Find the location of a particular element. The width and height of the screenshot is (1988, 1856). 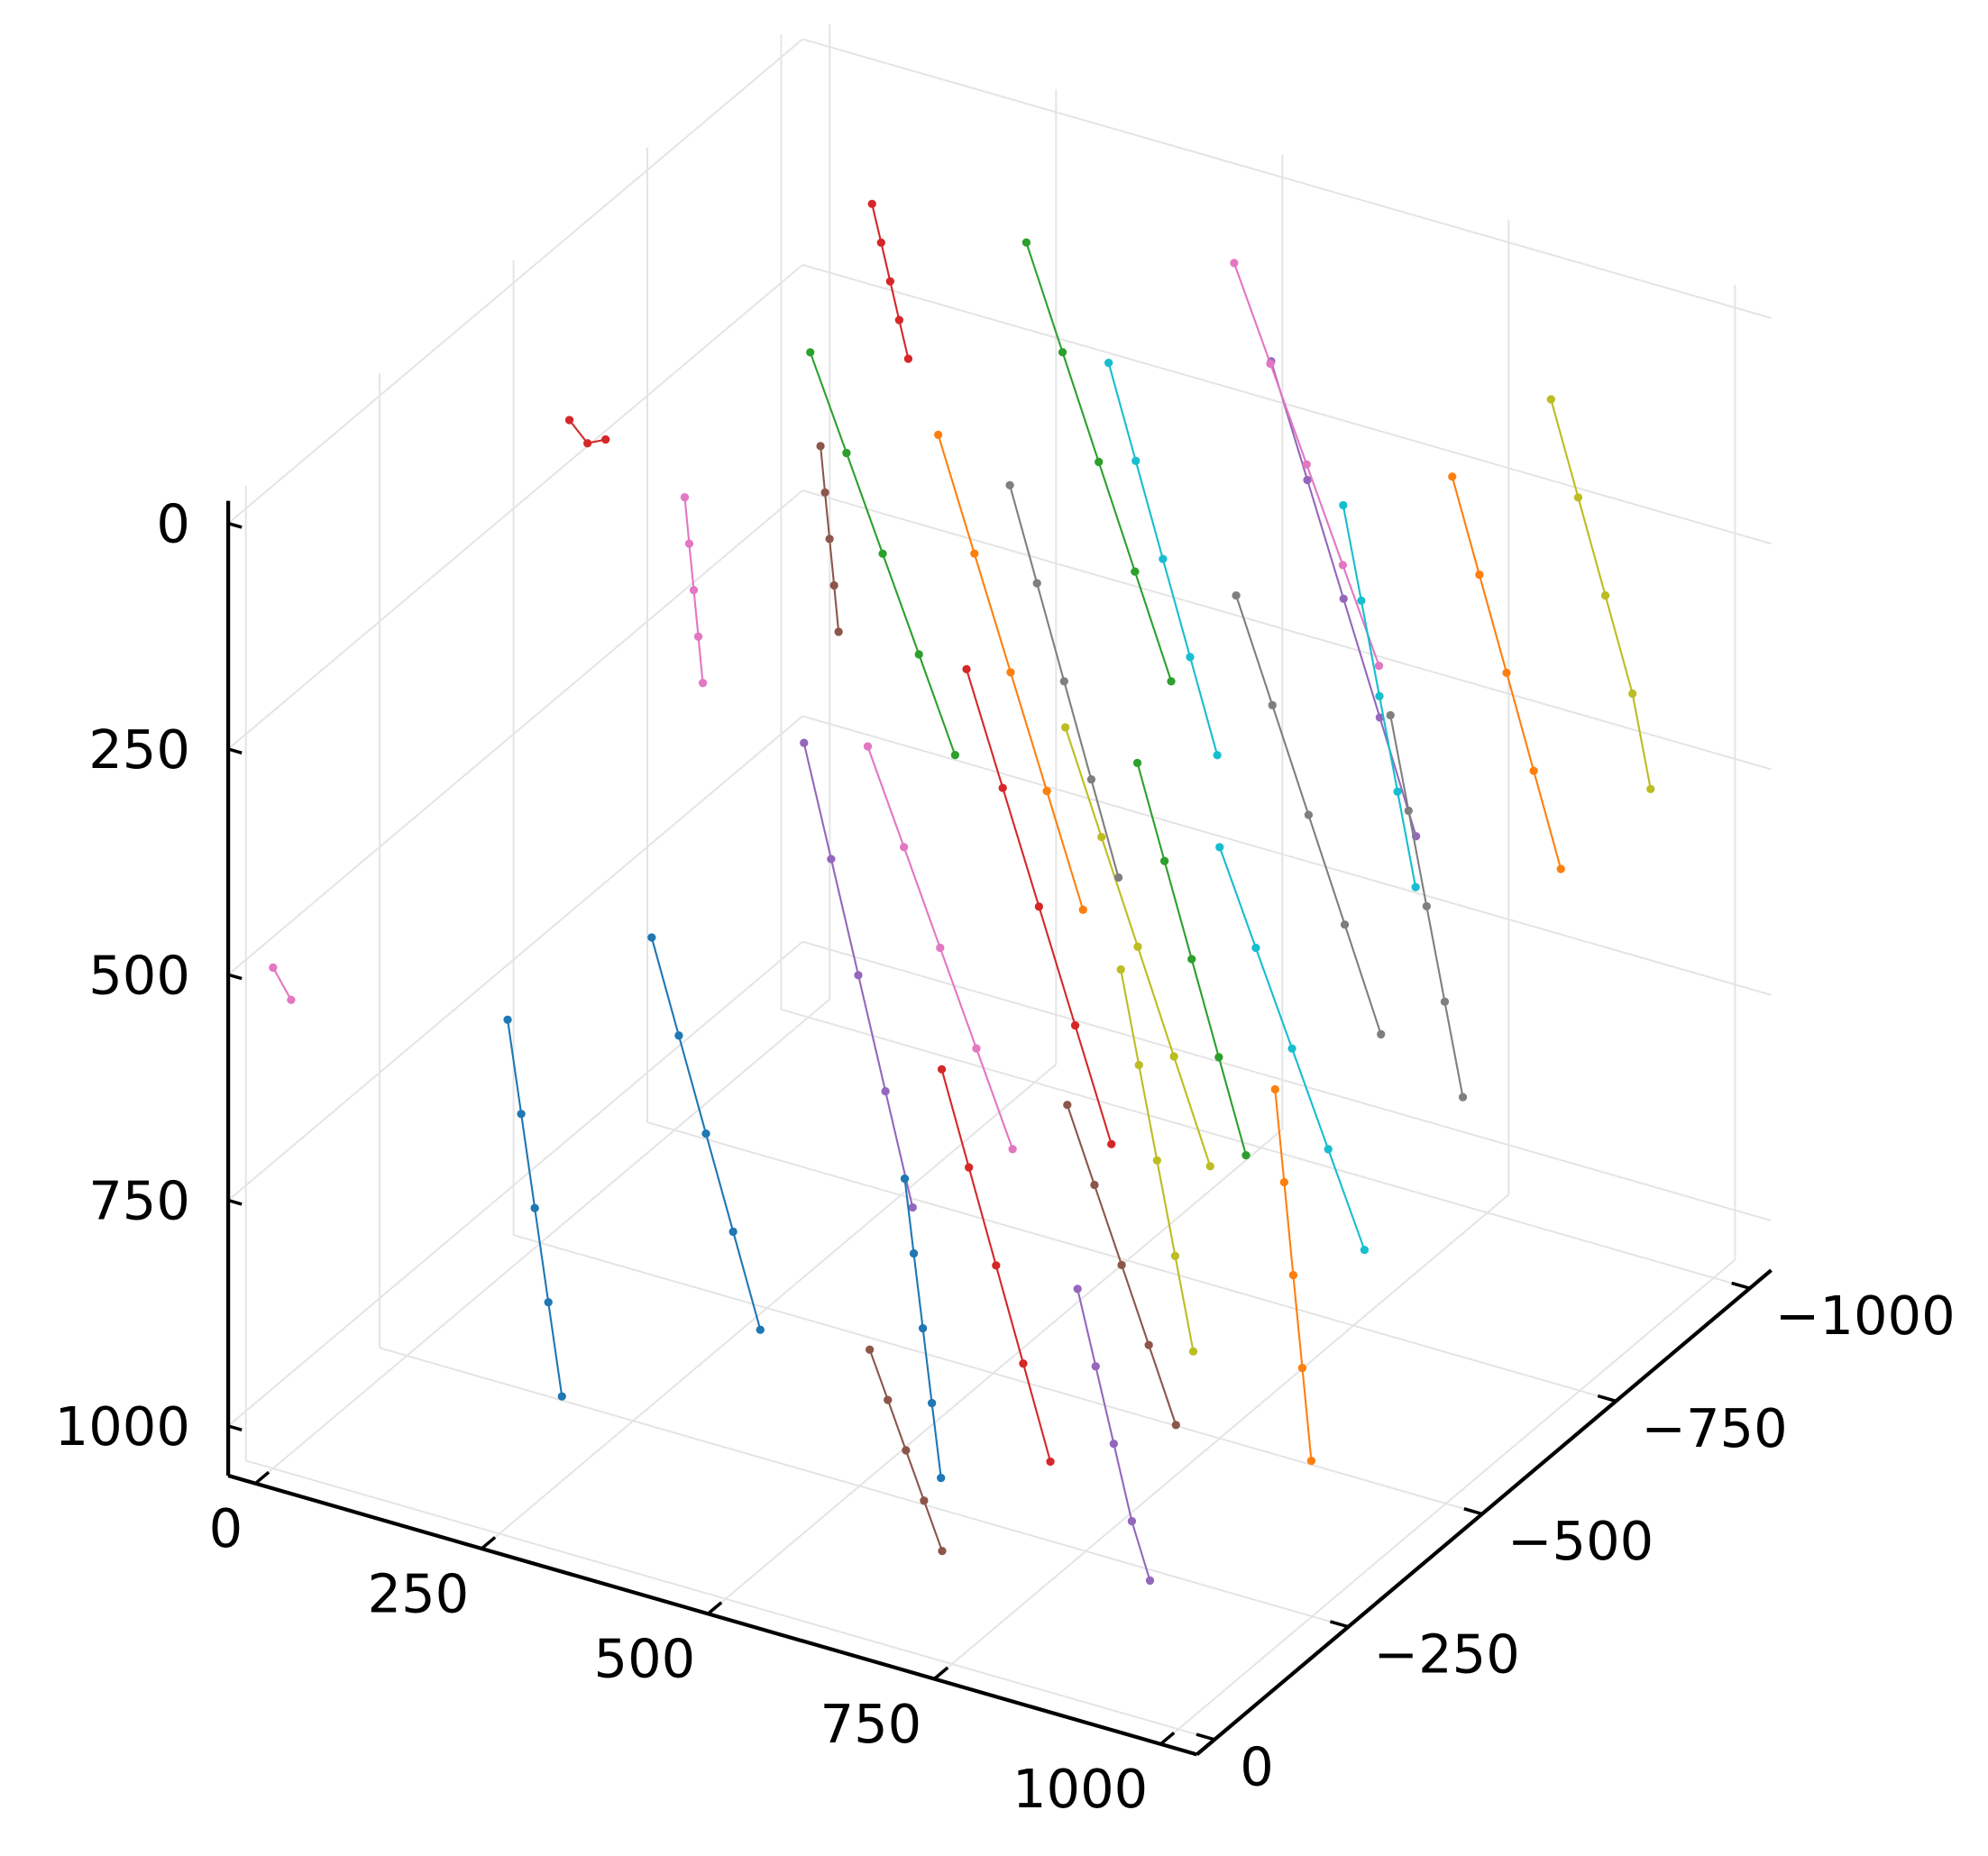

y-axis is located at coordinates (1484, 1512).